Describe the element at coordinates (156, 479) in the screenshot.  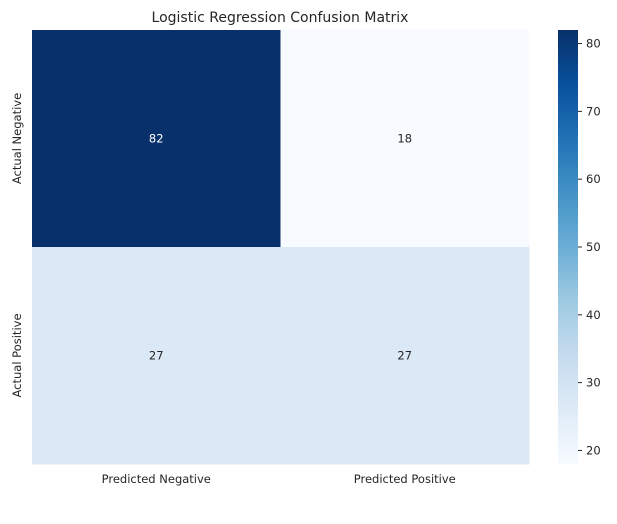
I see `x-tick-label: Predicted Negative` at that location.